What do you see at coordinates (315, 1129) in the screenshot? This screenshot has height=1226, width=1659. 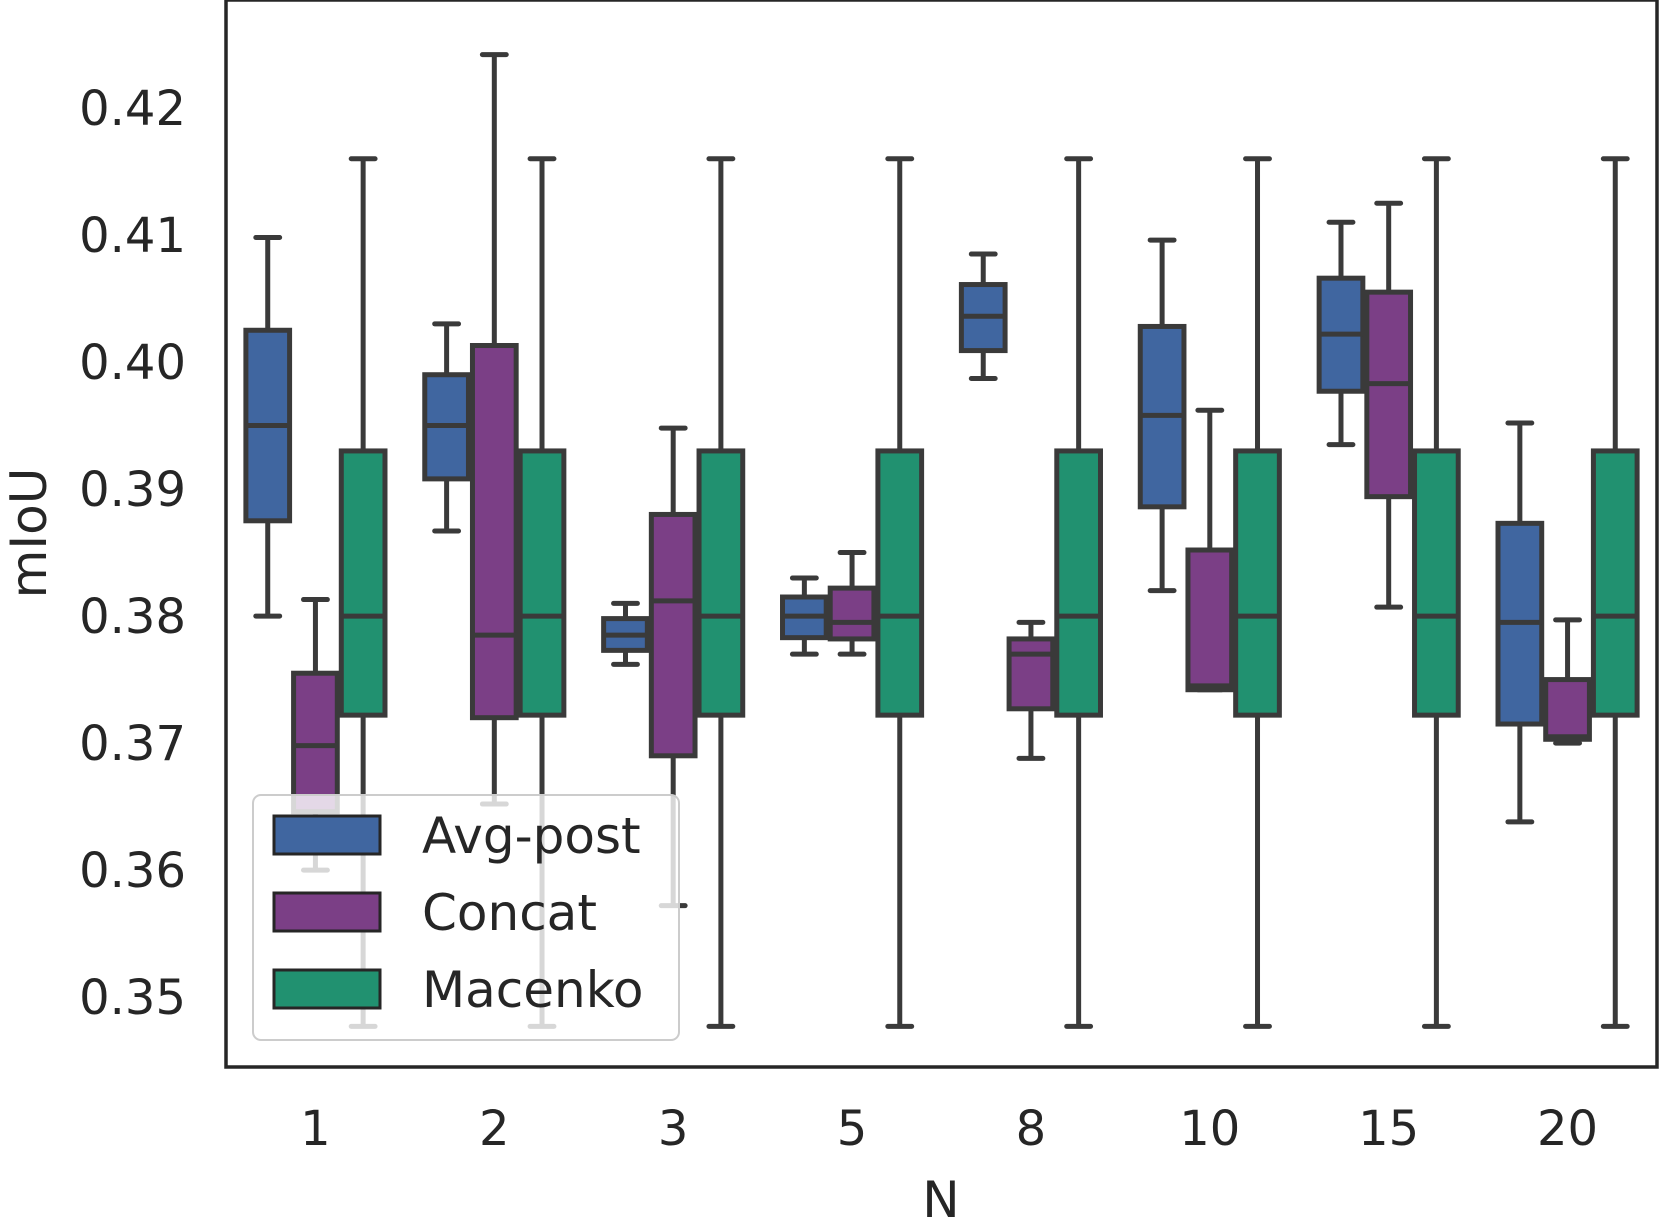 I see `x-tick-label: 1` at bounding box center [315, 1129].